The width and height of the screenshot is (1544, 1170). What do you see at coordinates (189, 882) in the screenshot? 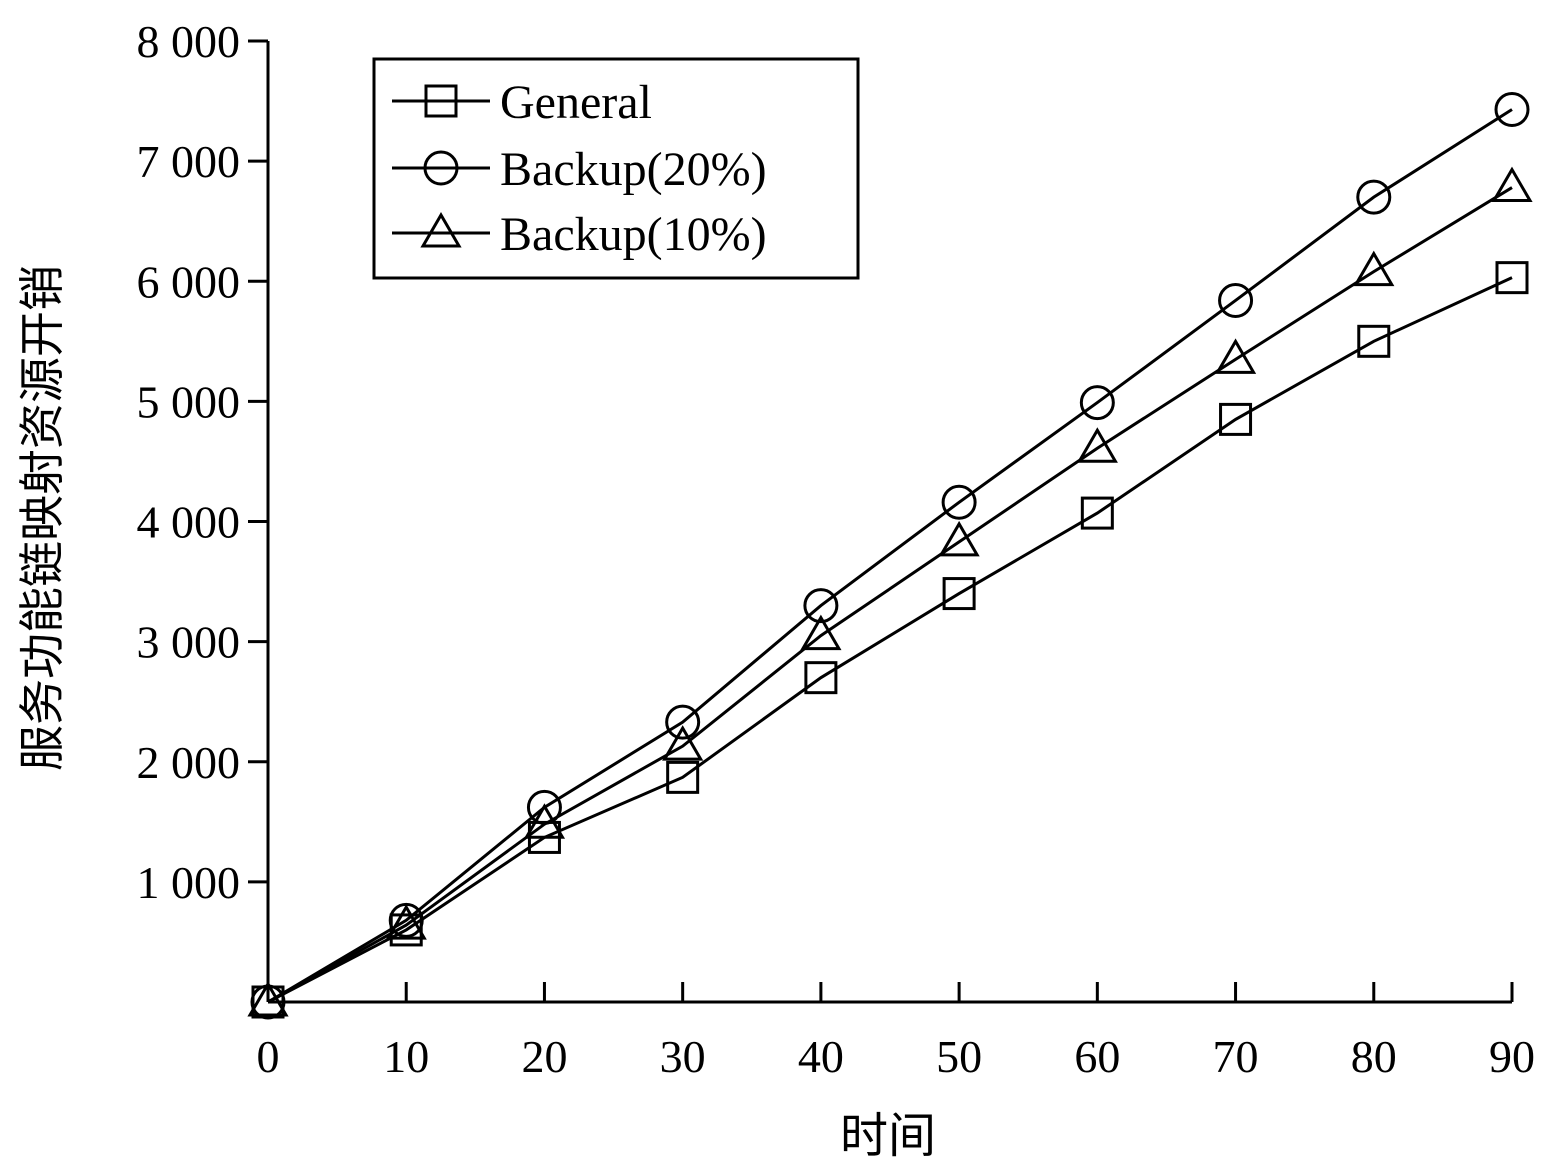
I see `y-tick-label: 1 000` at bounding box center [189, 882].